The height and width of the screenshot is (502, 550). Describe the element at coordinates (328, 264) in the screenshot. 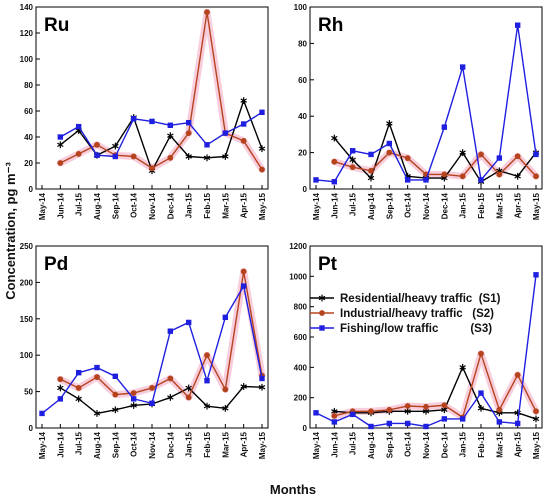

I see `panel-label-pt: Pt` at that location.